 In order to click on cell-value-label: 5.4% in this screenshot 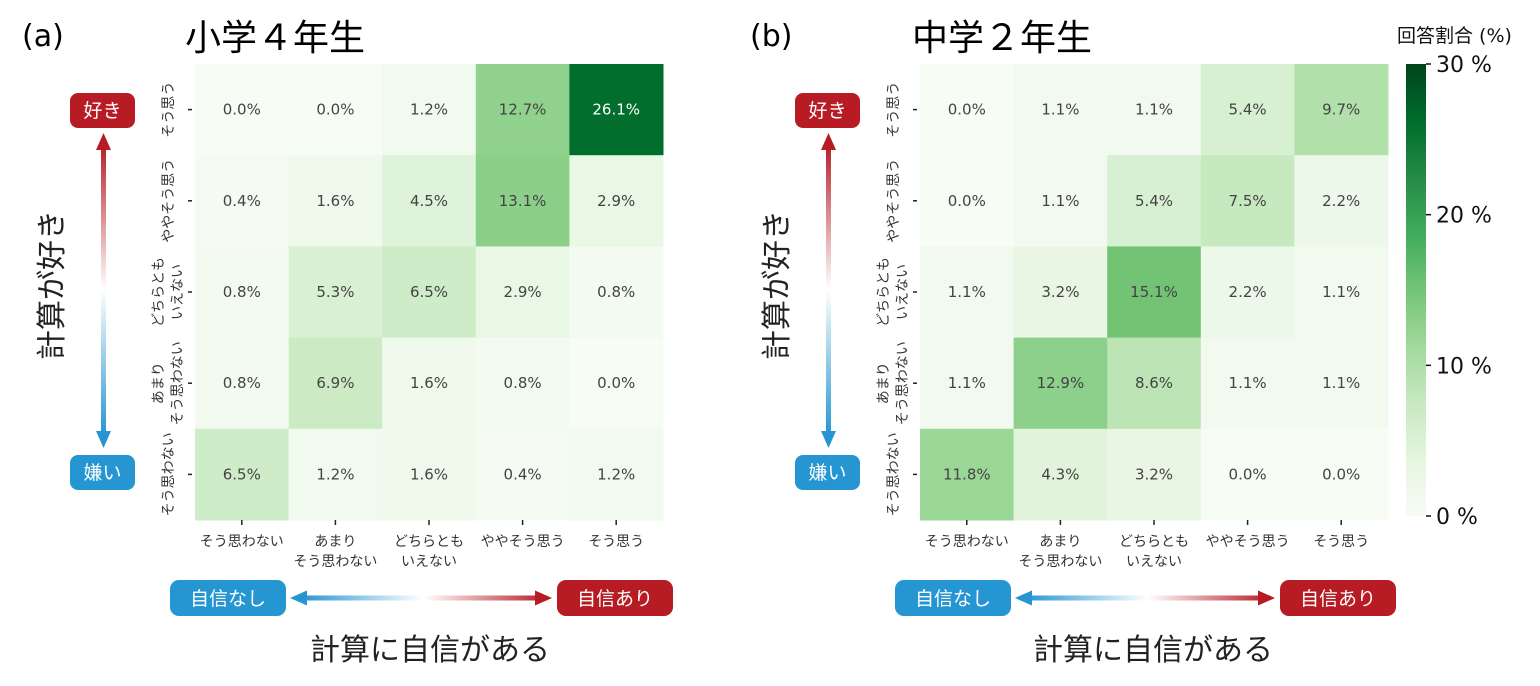, I will do `click(1248, 110)`.